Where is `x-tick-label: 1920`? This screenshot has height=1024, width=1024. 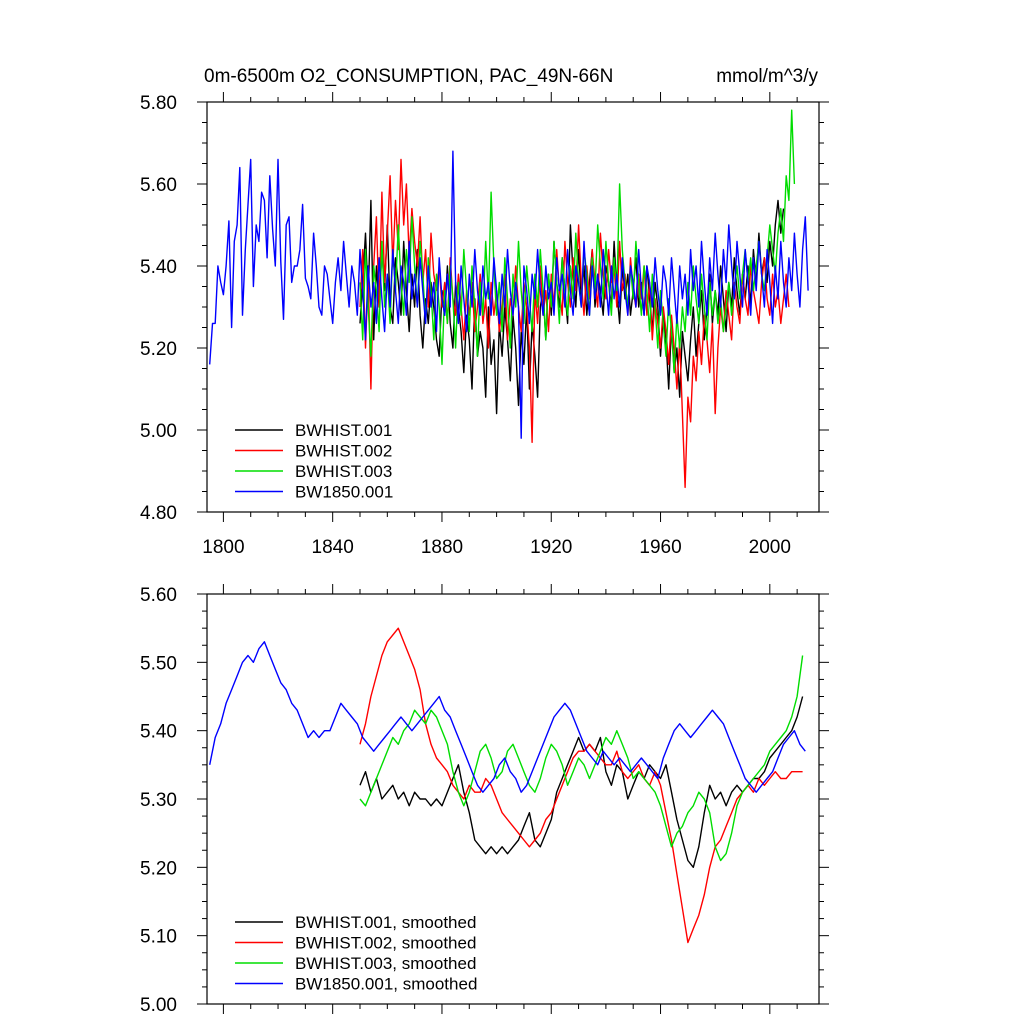
x-tick-label: 1920 is located at coordinates (551, 547).